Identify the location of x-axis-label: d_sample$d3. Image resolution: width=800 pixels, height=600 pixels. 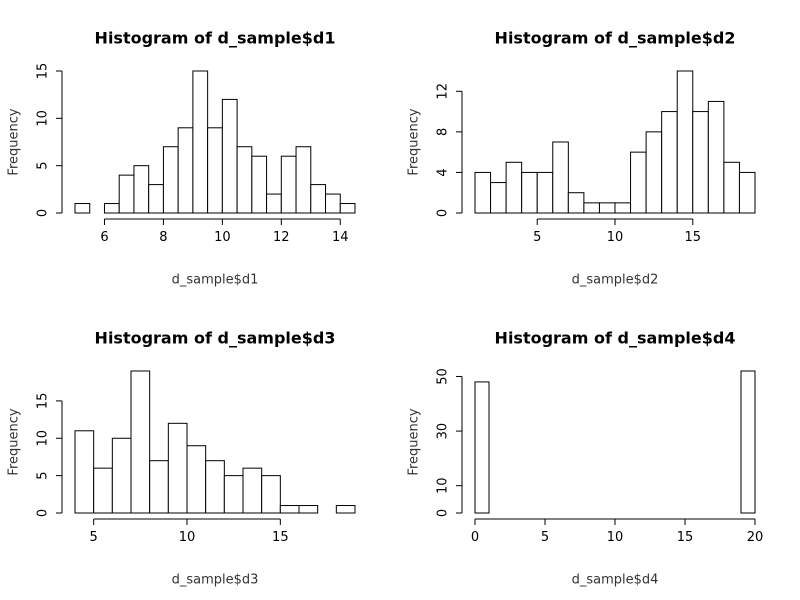
(215, 580).